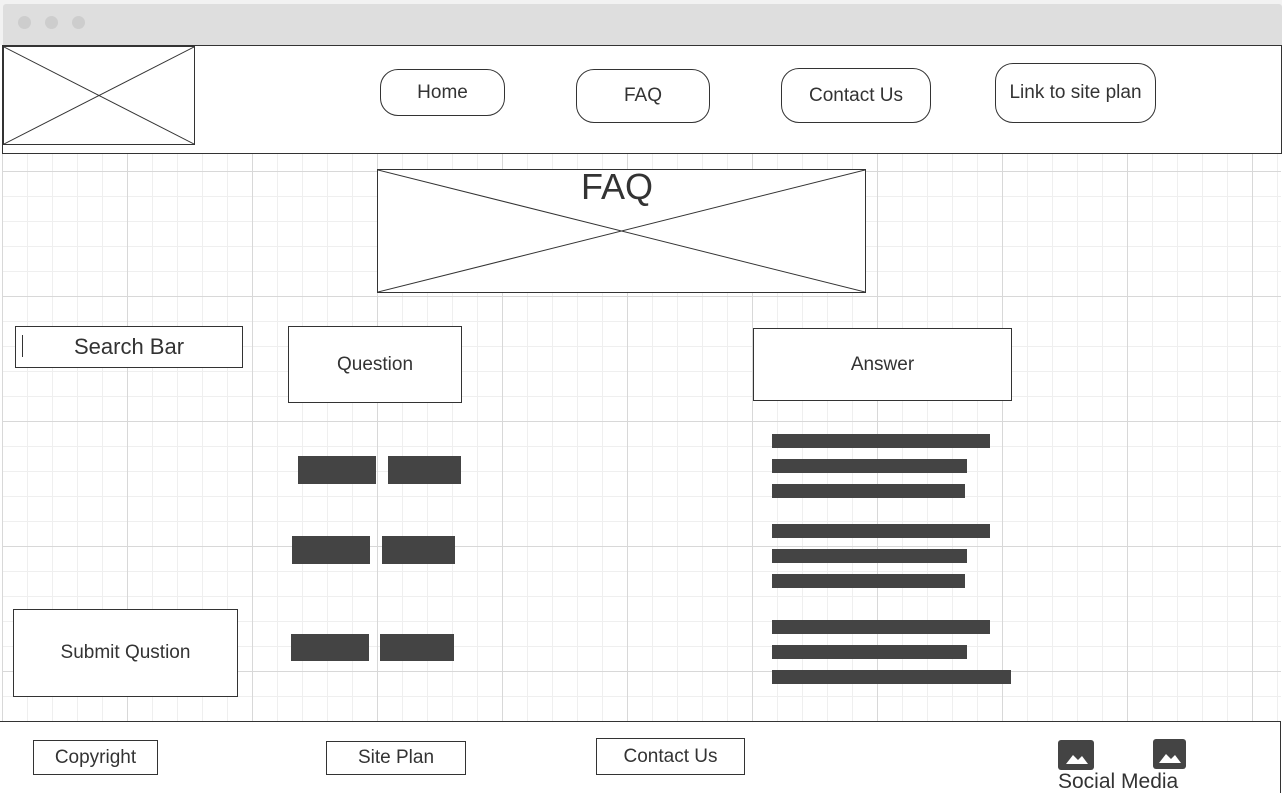 The height and width of the screenshot is (794, 1282). What do you see at coordinates (670, 756) in the screenshot?
I see `footer-contact-link: Contact Us` at bounding box center [670, 756].